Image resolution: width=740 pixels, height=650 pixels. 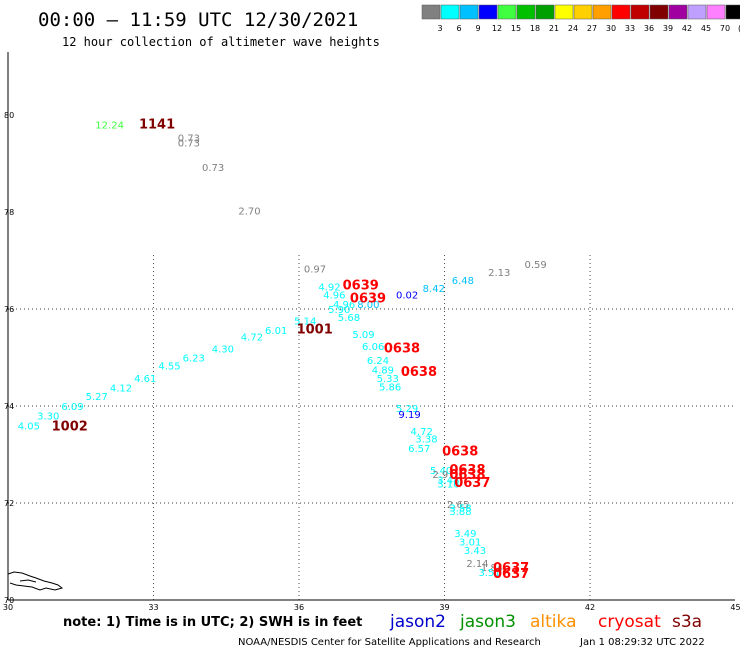 What do you see at coordinates (470, 543) in the screenshot?
I see `swh-value: 3.01` at bounding box center [470, 543].